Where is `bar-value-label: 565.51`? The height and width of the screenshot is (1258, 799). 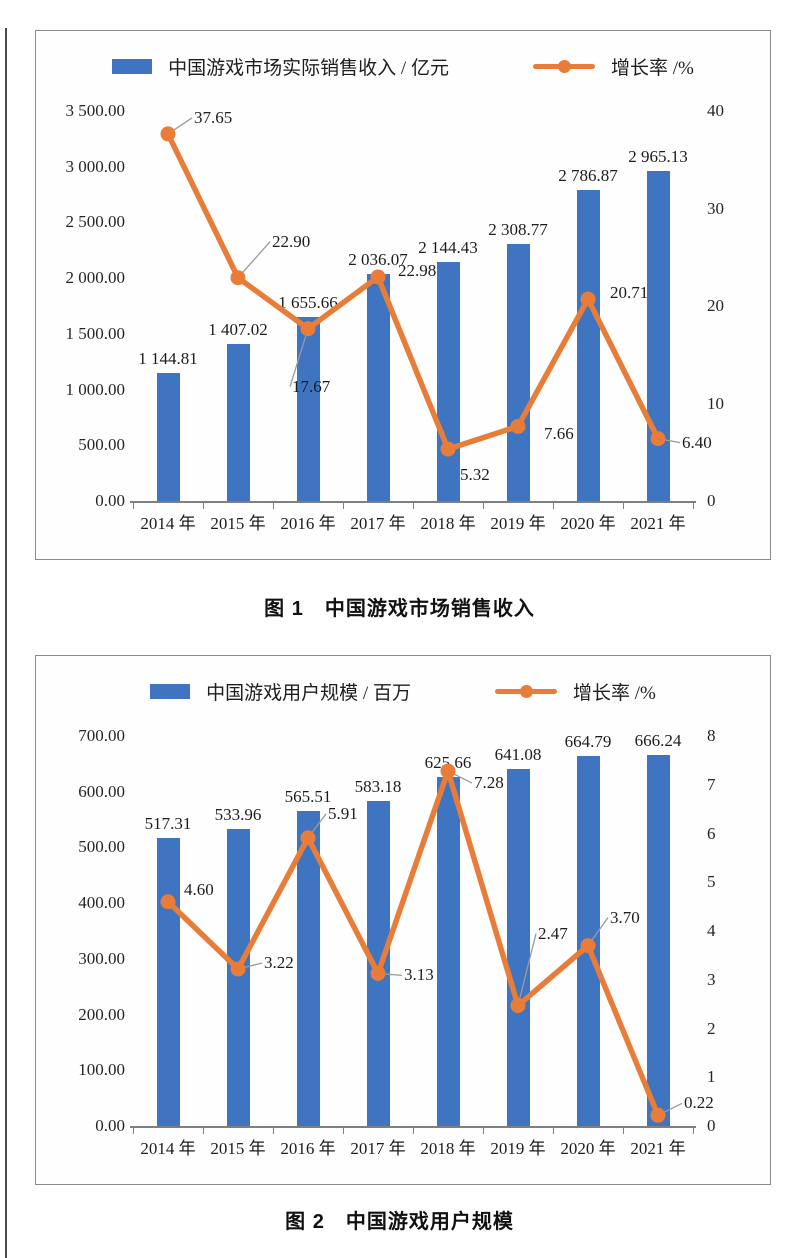
bar-value-label: 565.51 is located at coordinates (308, 796).